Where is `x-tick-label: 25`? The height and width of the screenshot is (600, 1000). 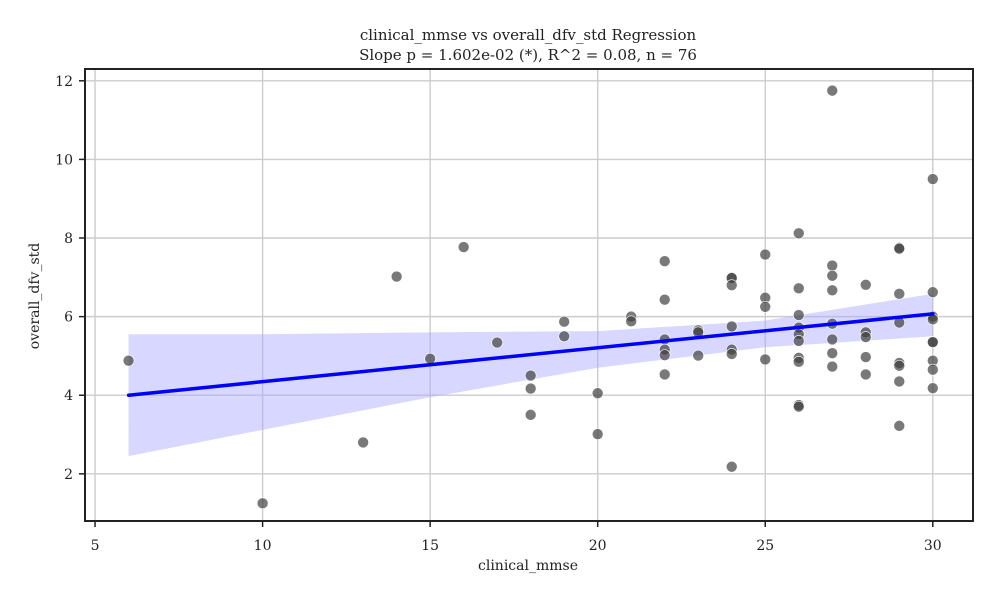
x-tick-label: 25 is located at coordinates (765, 546).